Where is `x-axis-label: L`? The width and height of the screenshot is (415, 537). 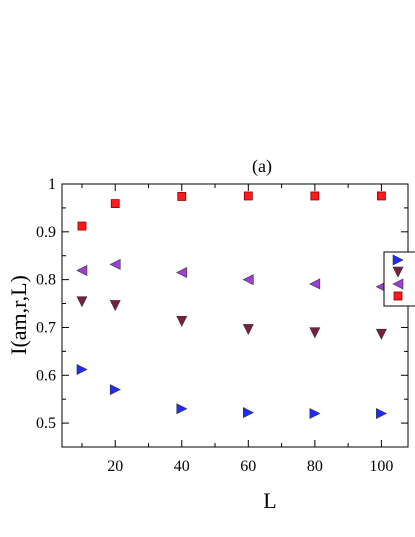
x-axis-label: L is located at coordinates (269, 500).